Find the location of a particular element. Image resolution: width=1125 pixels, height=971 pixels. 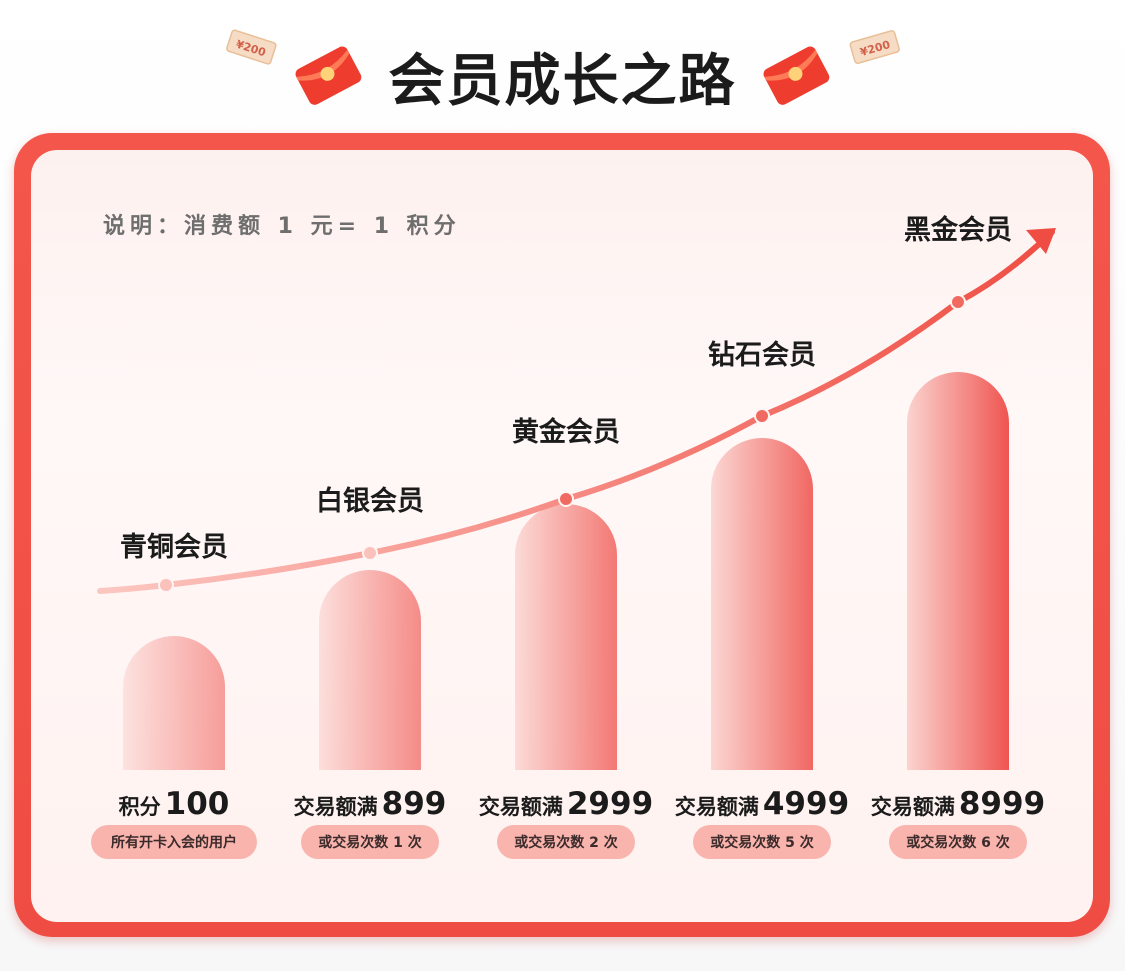

condition-text: 或交易次数 2 次 is located at coordinates (566, 842).